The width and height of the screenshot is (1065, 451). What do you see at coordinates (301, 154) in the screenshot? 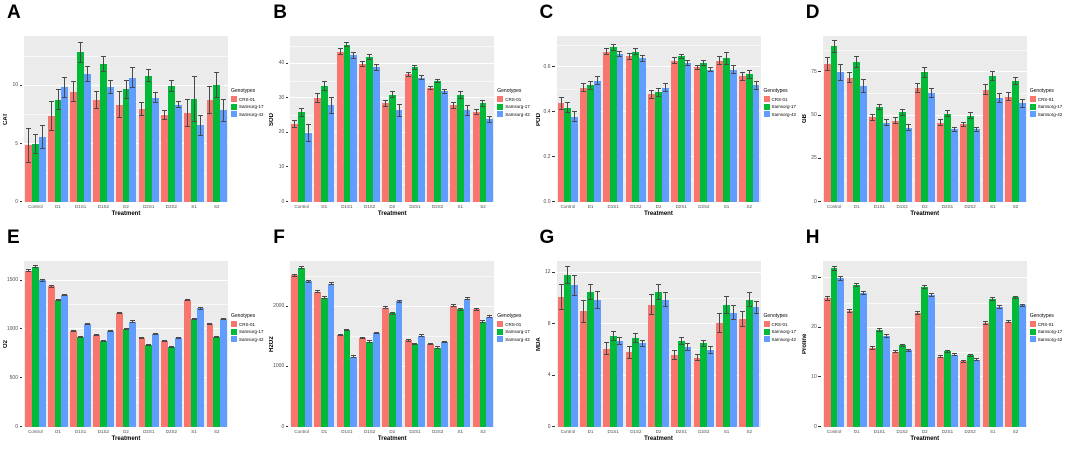
I see `bar-Samsorg-17-Control` at bounding box center [301, 154].